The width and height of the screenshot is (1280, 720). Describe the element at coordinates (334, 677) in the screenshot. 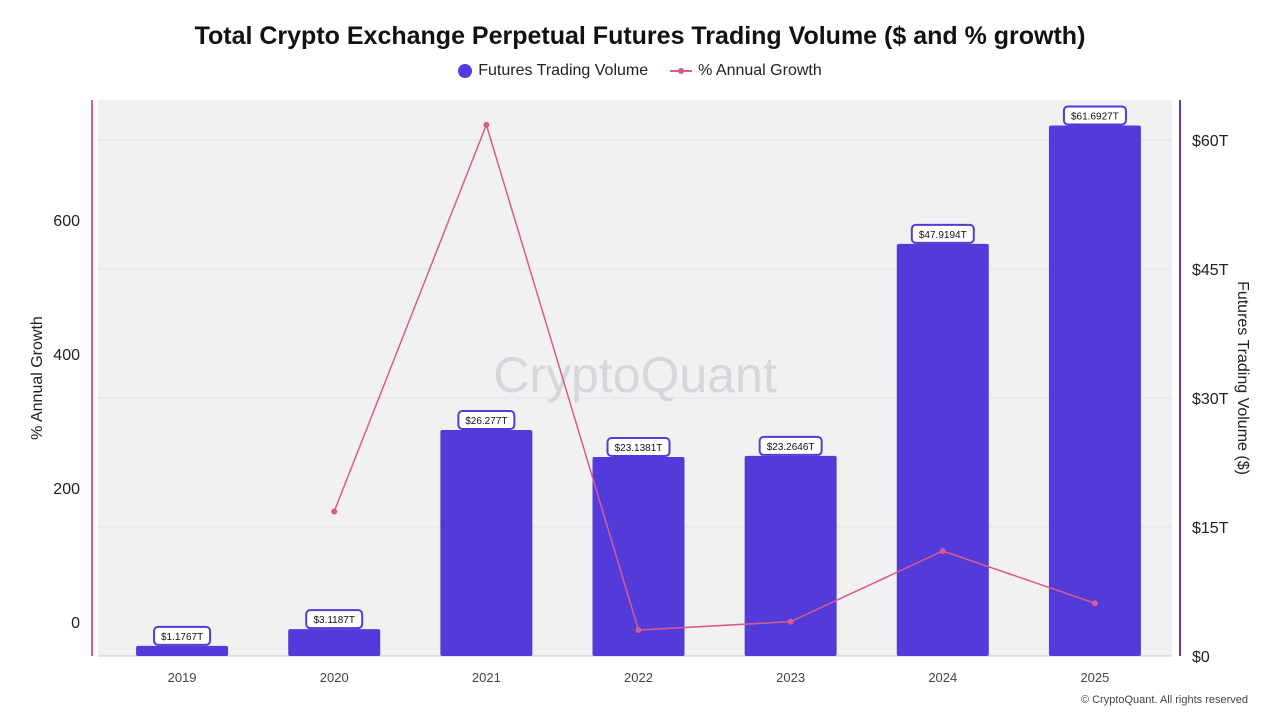

I see `x-tick-label: 2020` at that location.